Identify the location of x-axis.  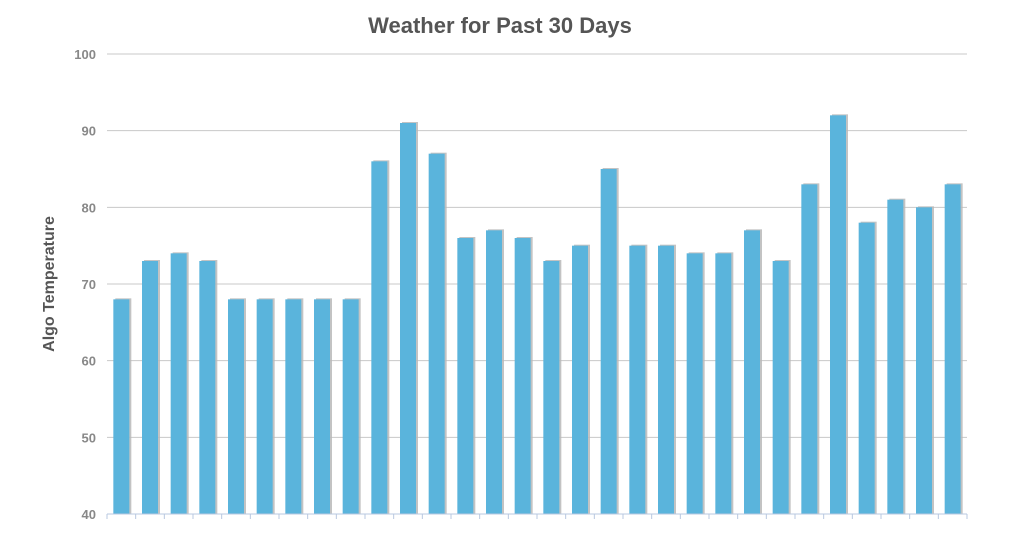
(537, 516).